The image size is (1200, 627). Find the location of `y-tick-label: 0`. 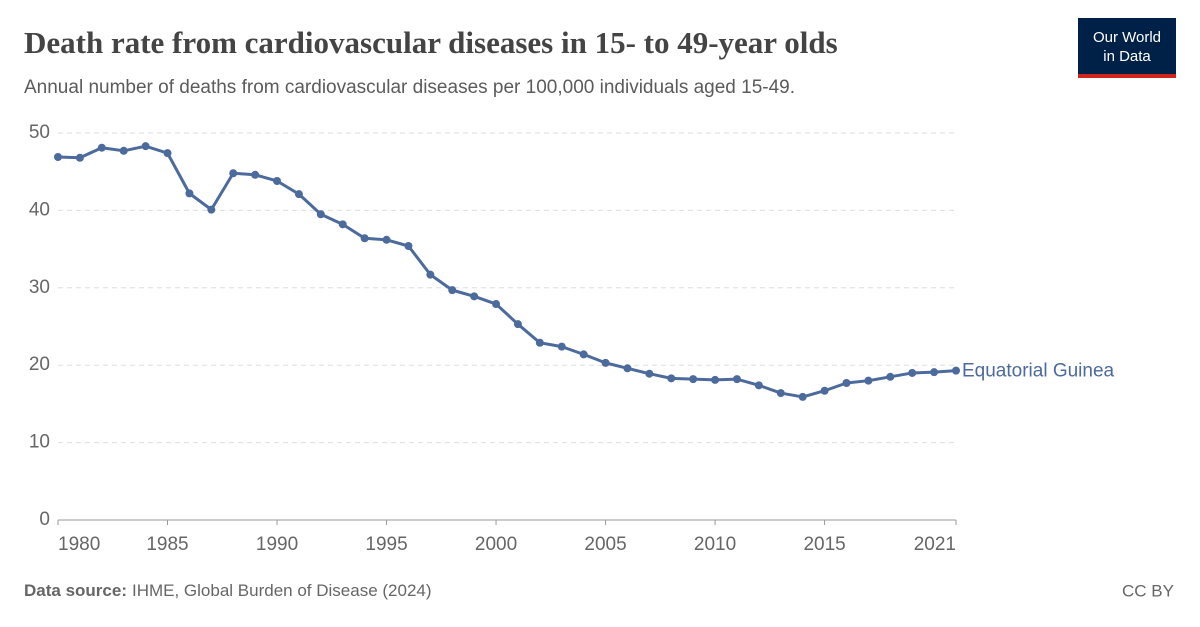

y-tick-label: 0 is located at coordinates (44, 519).